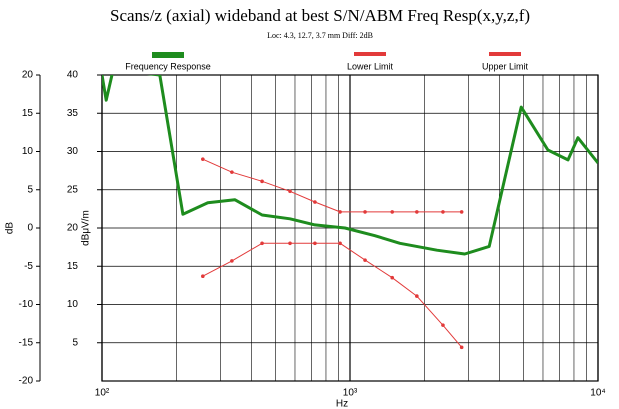 The height and width of the screenshot is (409, 619). I want to click on y-tick-label: 15, so click(28, 113).